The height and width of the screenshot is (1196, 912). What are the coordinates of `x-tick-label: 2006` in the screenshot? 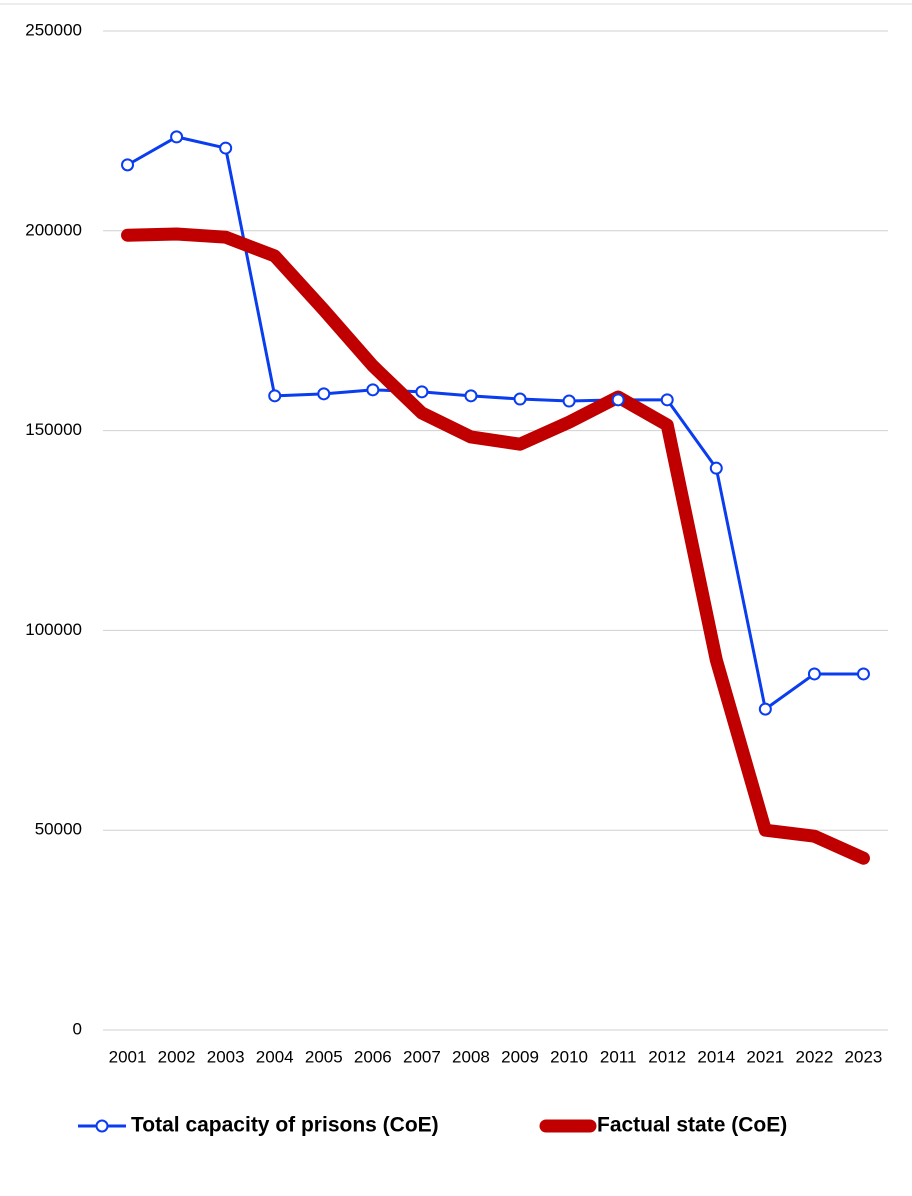 It's located at (373, 1056).